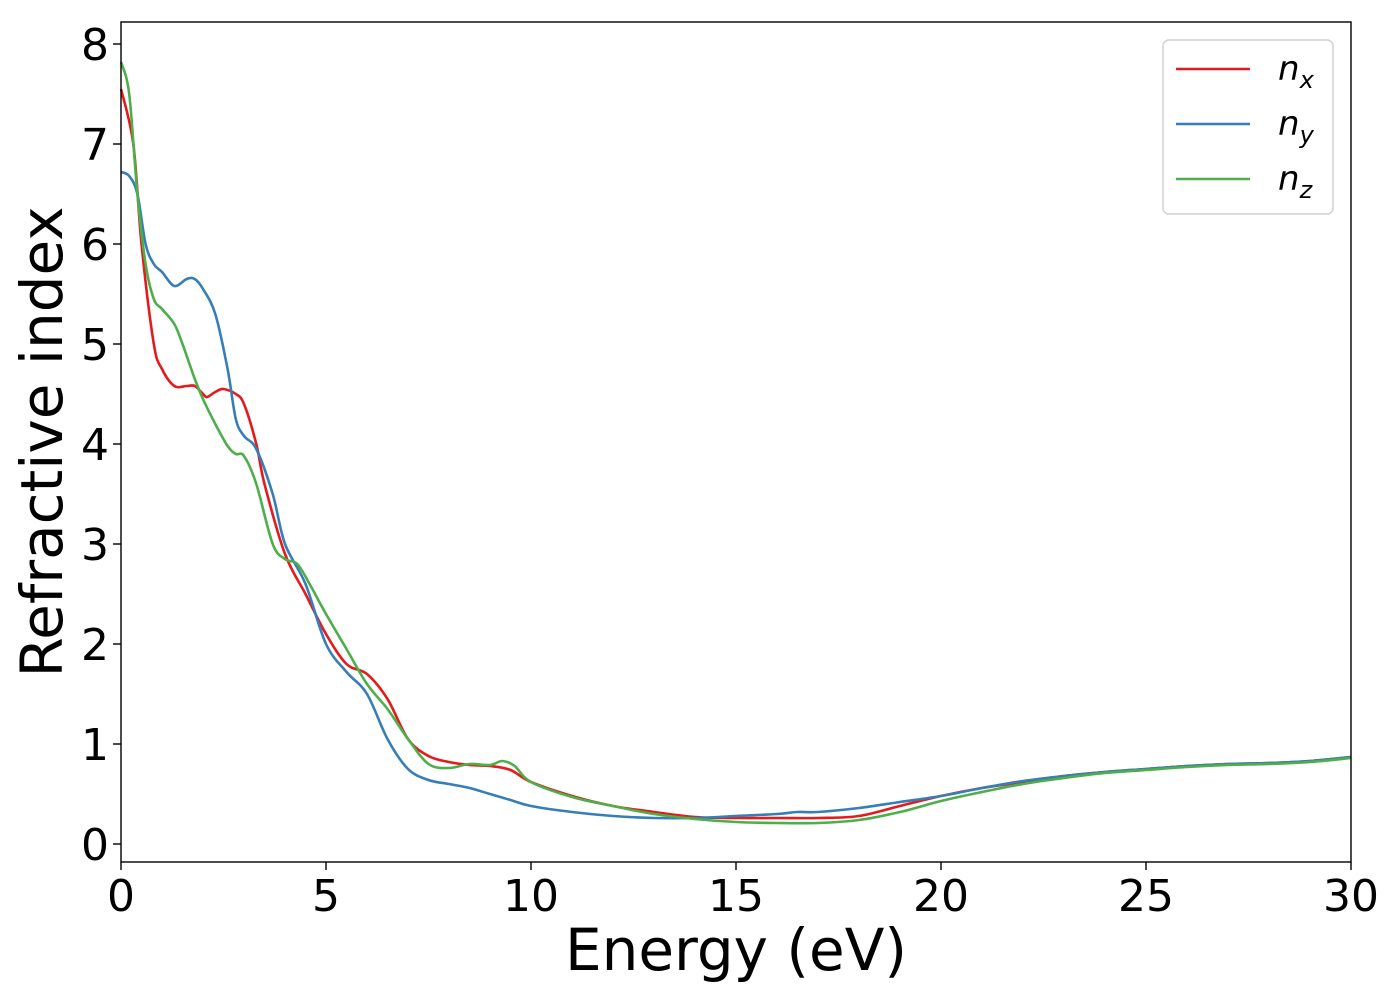 The height and width of the screenshot is (1000, 1400). Describe the element at coordinates (95, 245) in the screenshot. I see `y-tick-label: 6` at that location.